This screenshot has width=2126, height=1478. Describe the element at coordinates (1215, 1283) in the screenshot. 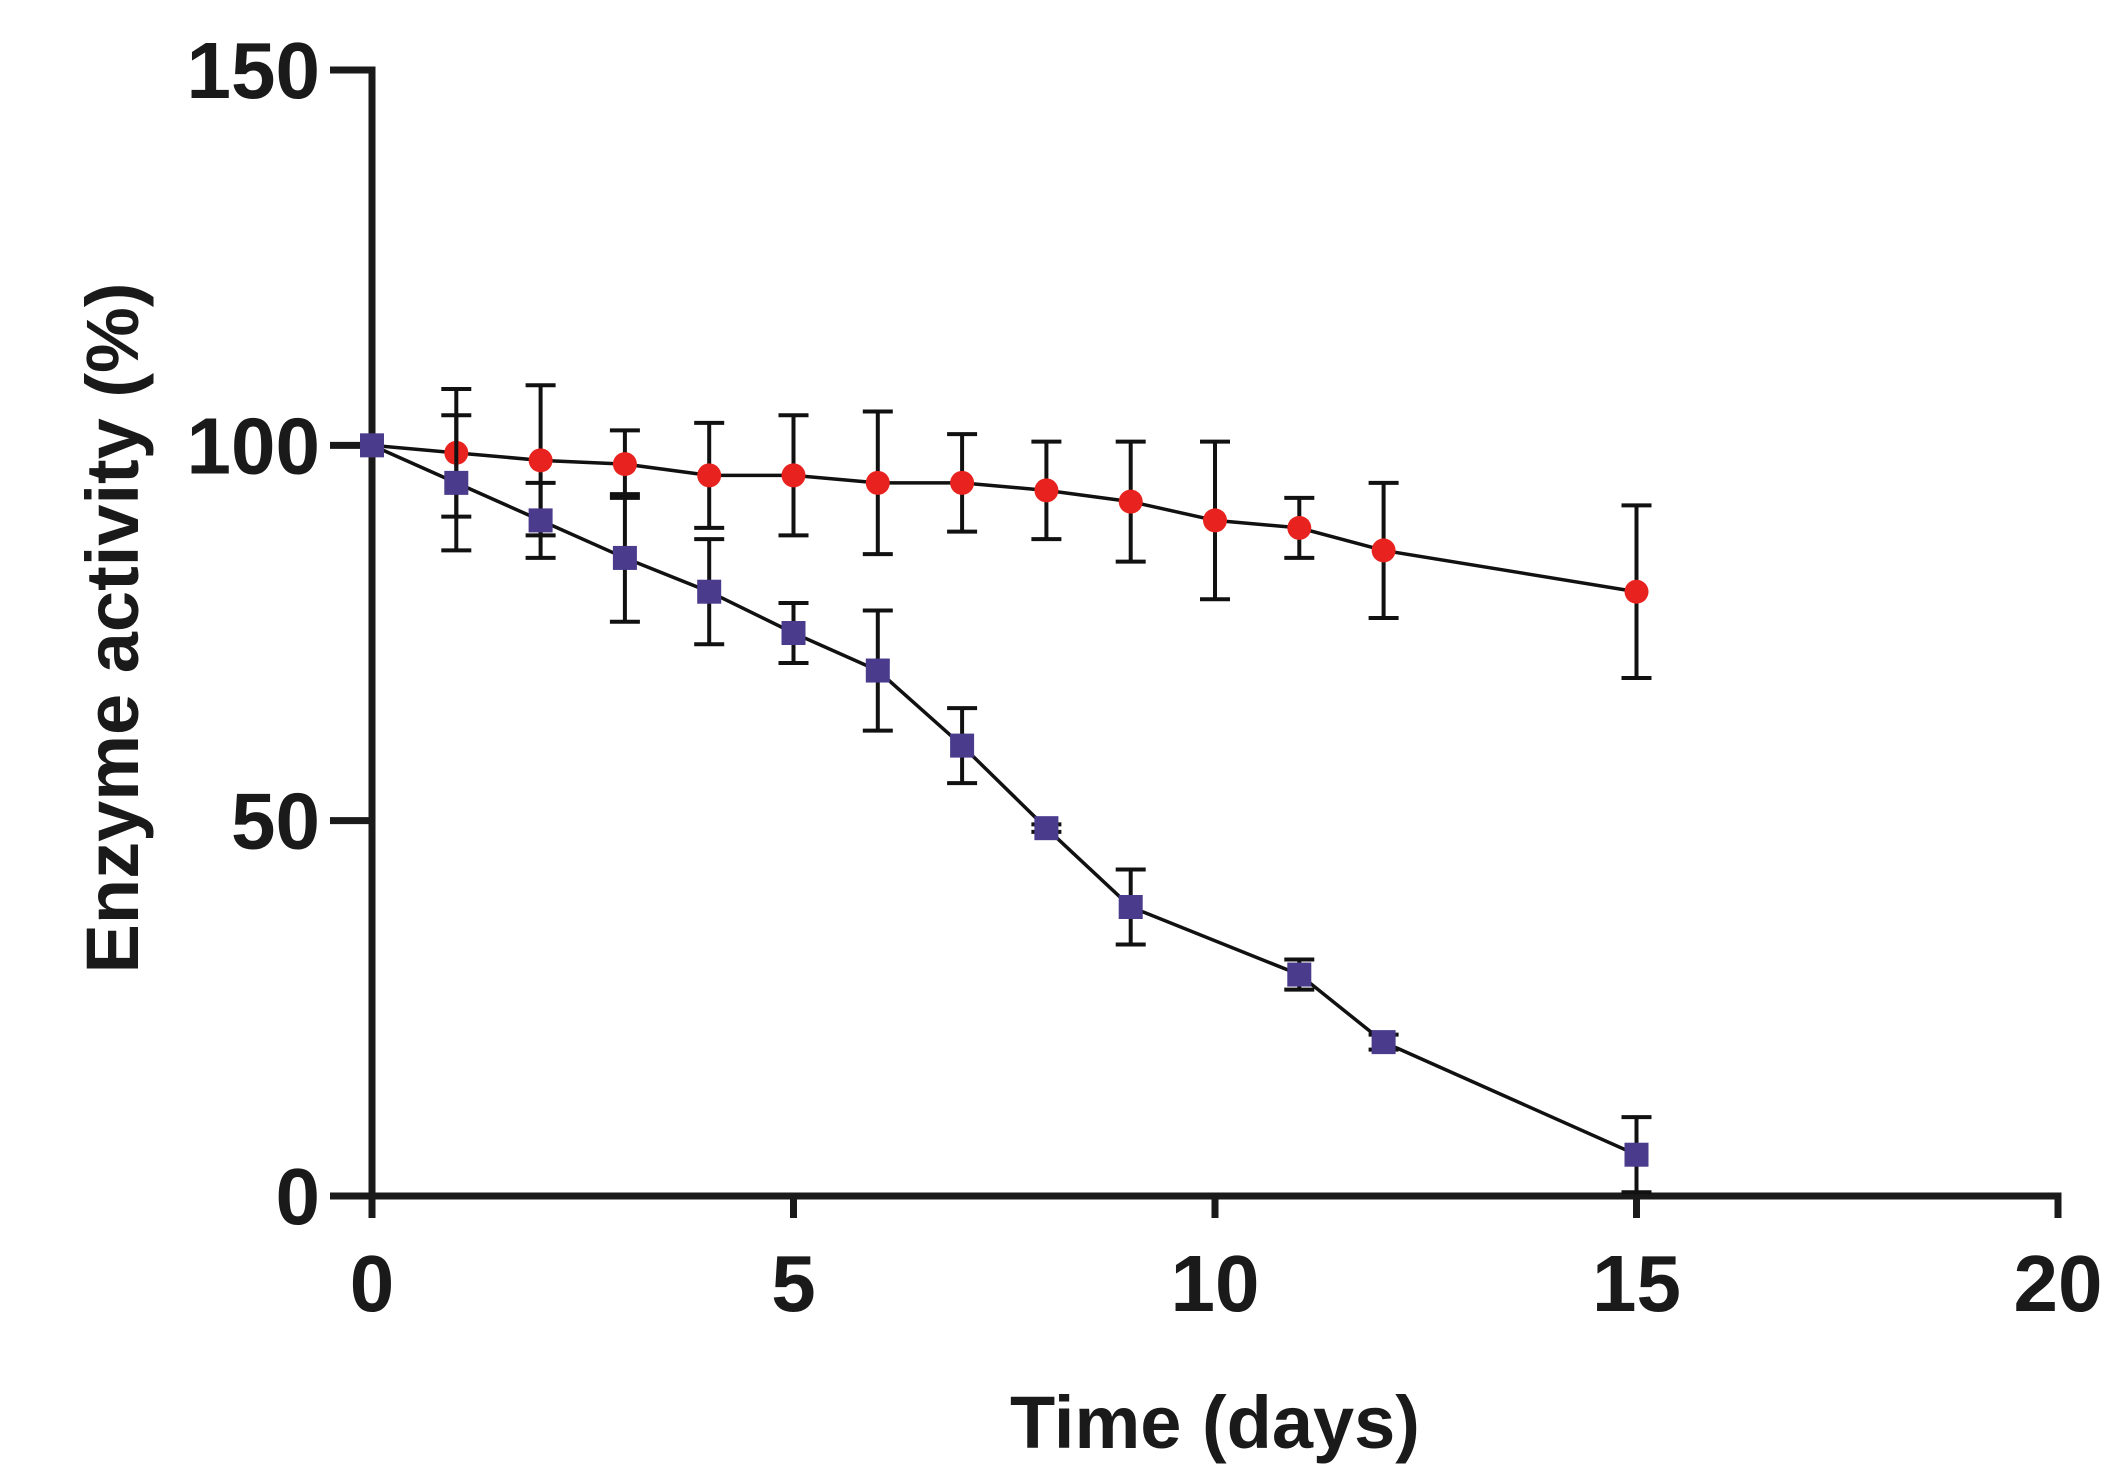

I see `x-tick-label: 10` at that location.